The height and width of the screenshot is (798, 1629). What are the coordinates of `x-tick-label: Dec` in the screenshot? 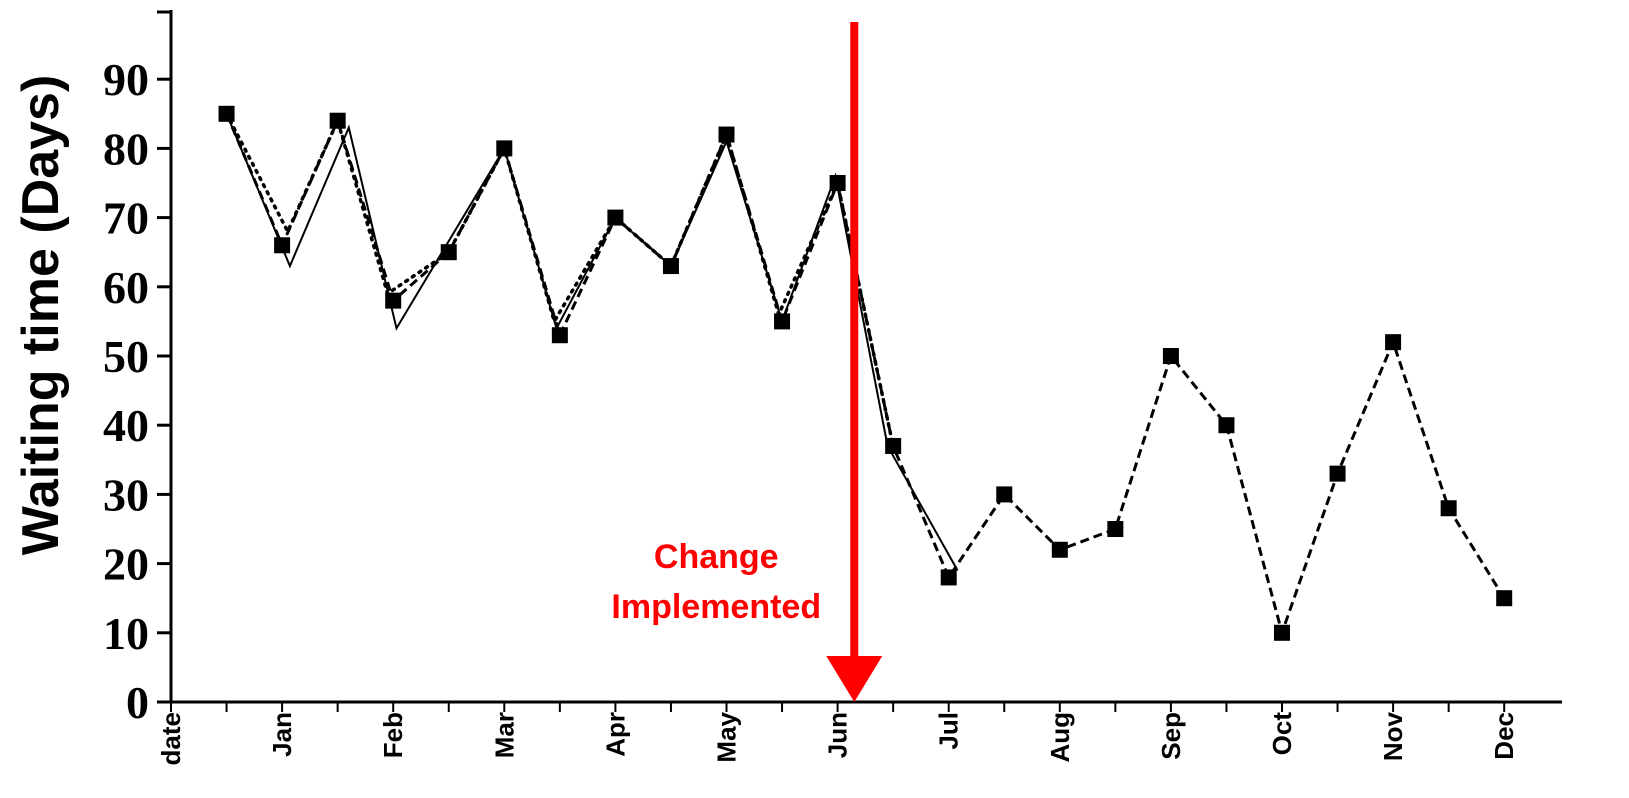 It's located at (1504, 736).